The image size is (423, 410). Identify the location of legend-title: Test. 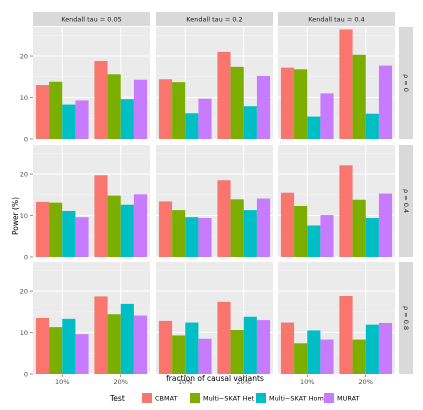
(117, 398).